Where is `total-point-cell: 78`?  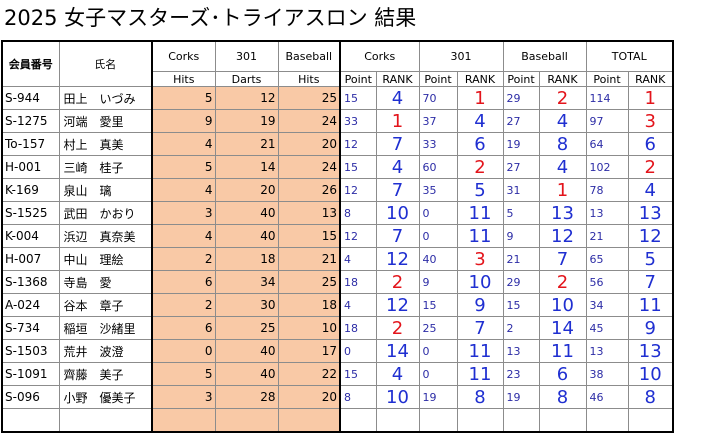
total-point-cell: 78 is located at coordinates (607, 190).